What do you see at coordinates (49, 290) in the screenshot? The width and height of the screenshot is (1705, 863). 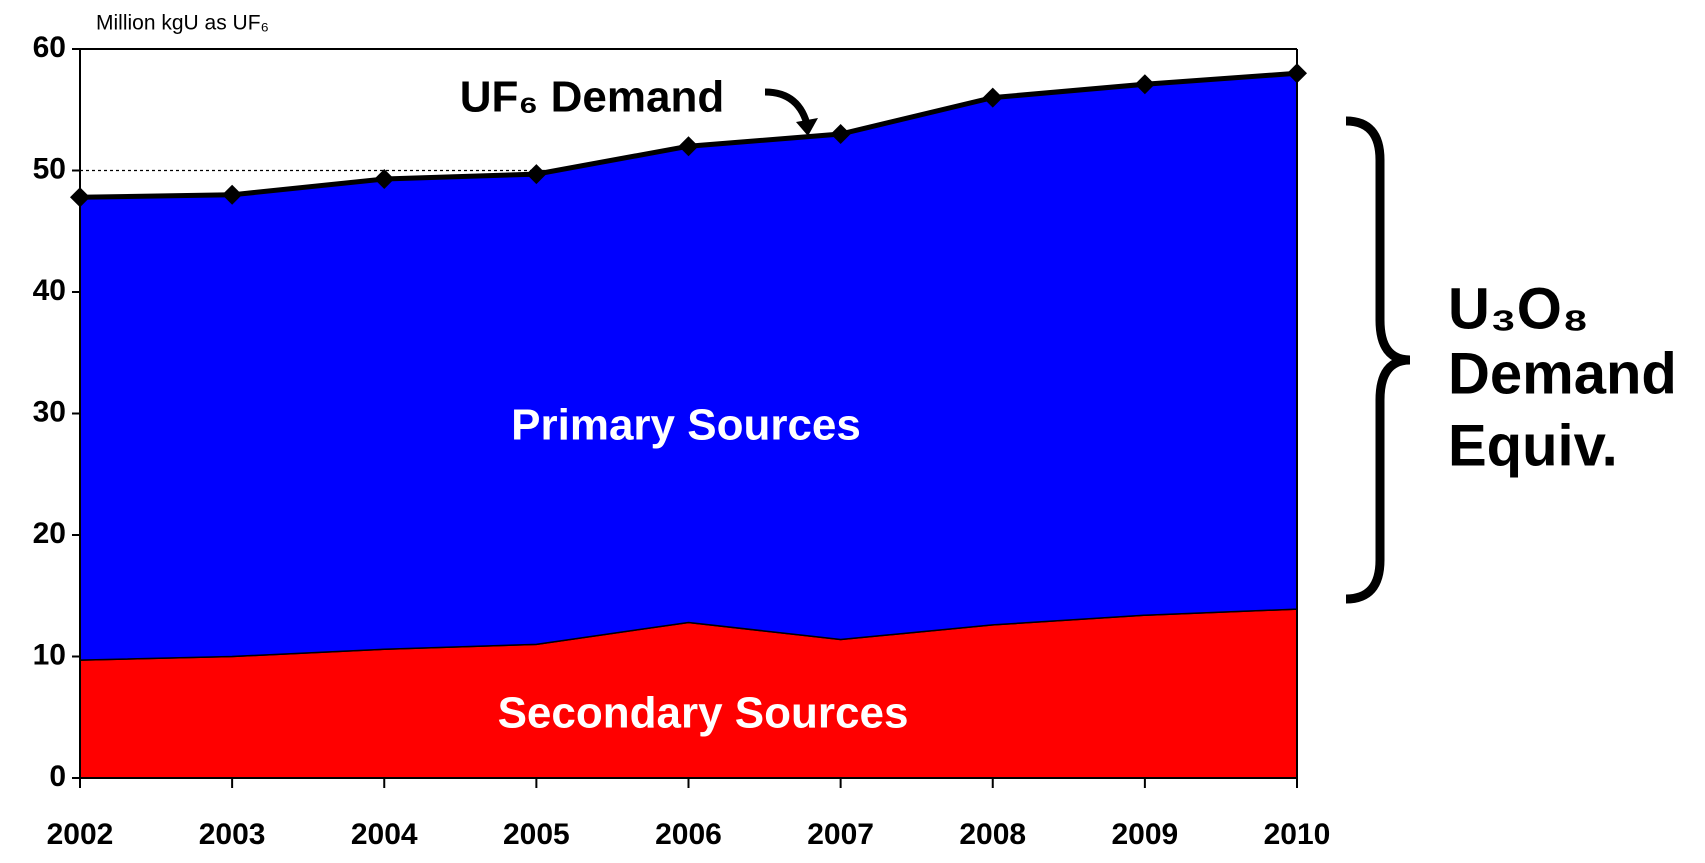 I see `y-tick-label: 40` at bounding box center [49, 290].